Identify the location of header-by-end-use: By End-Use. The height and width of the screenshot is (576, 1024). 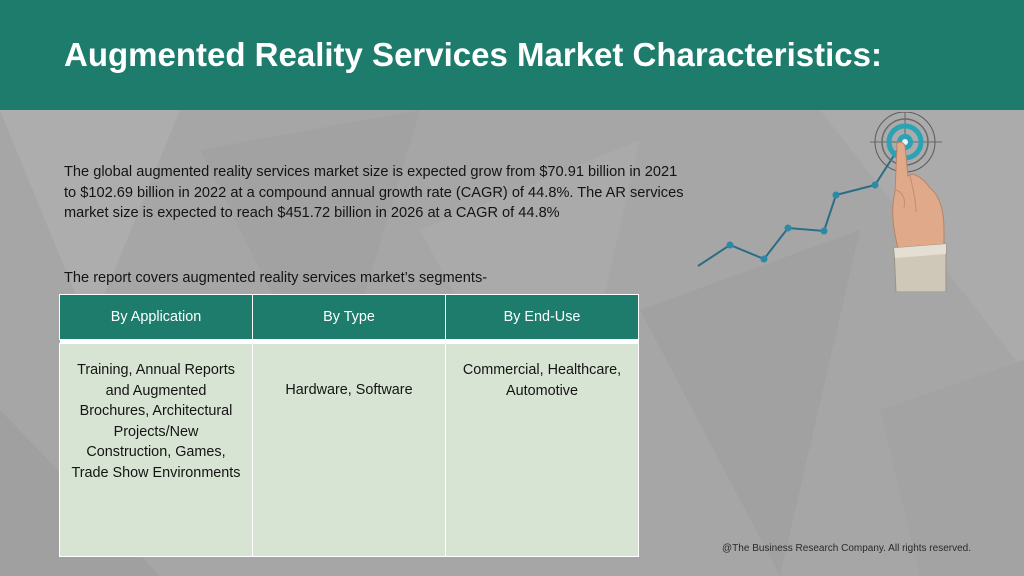
(542, 317).